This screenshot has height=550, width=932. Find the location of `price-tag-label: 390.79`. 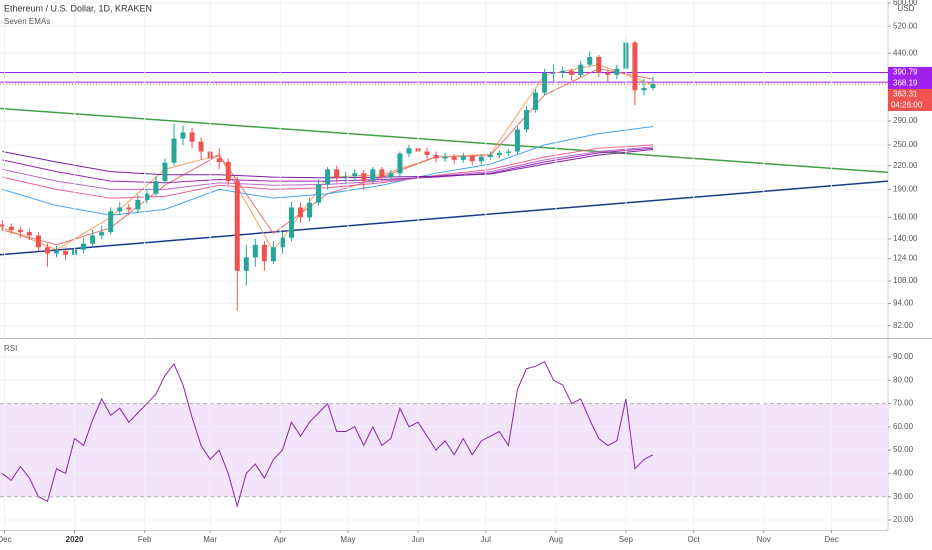

price-tag-label: 390.79 is located at coordinates (905, 72).